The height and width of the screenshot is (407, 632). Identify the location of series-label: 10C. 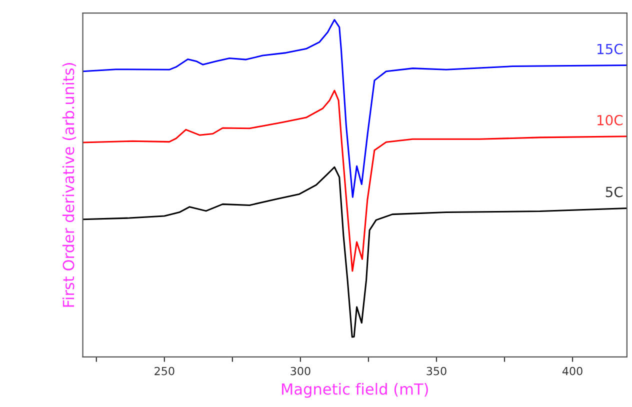
(610, 120).